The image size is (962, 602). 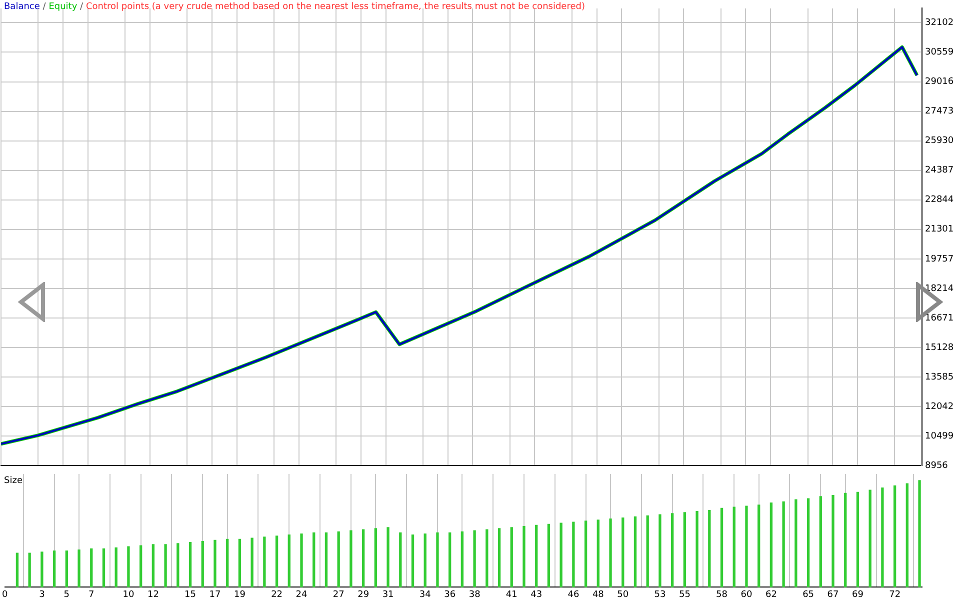 I want to click on x-tick-label: 41, so click(x=512, y=595).